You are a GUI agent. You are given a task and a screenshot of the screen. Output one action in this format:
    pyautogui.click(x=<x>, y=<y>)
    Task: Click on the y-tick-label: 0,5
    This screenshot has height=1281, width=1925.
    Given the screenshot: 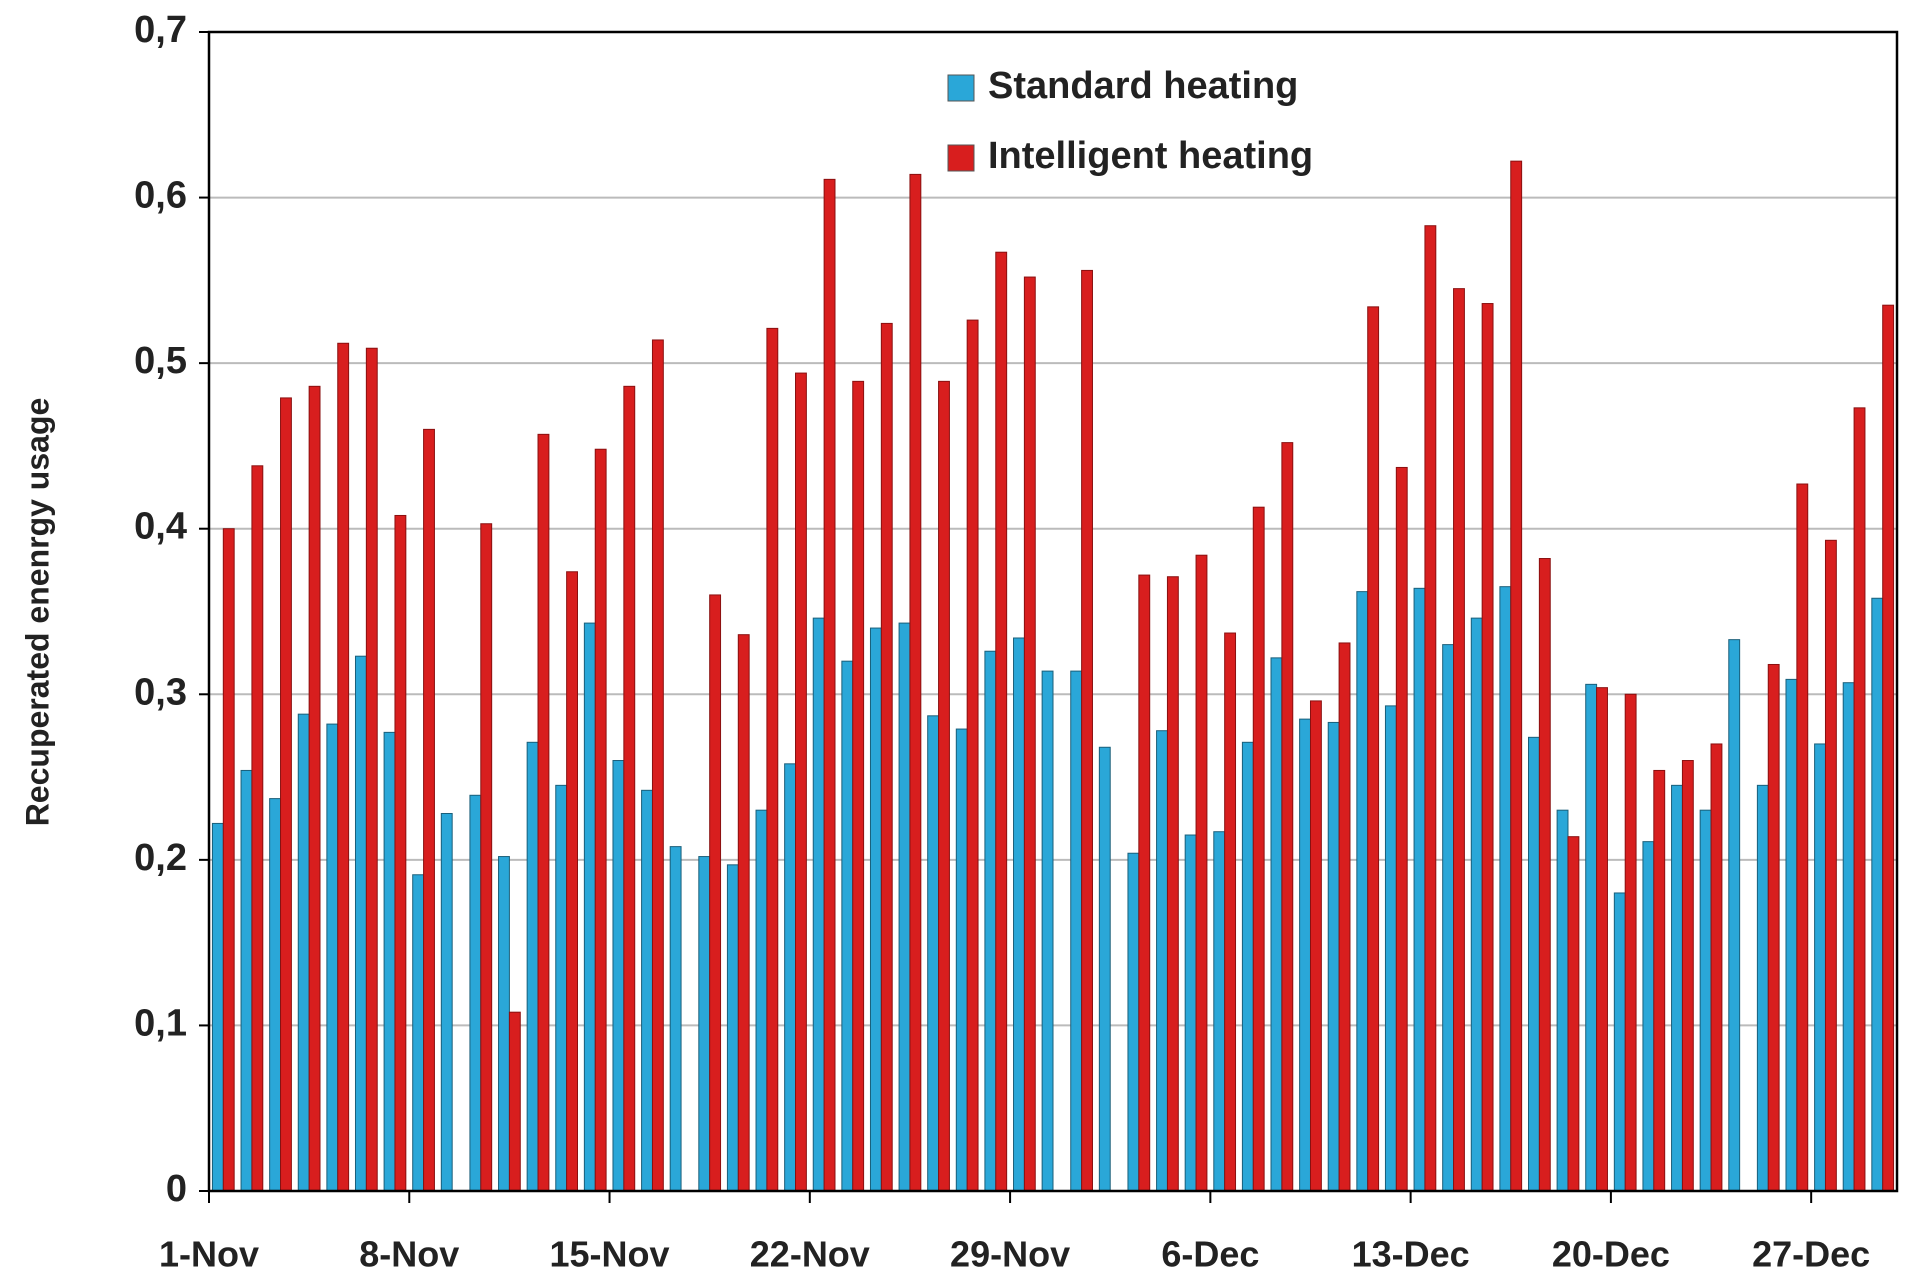 What is the action you would take?
    pyautogui.click(x=160, y=361)
    